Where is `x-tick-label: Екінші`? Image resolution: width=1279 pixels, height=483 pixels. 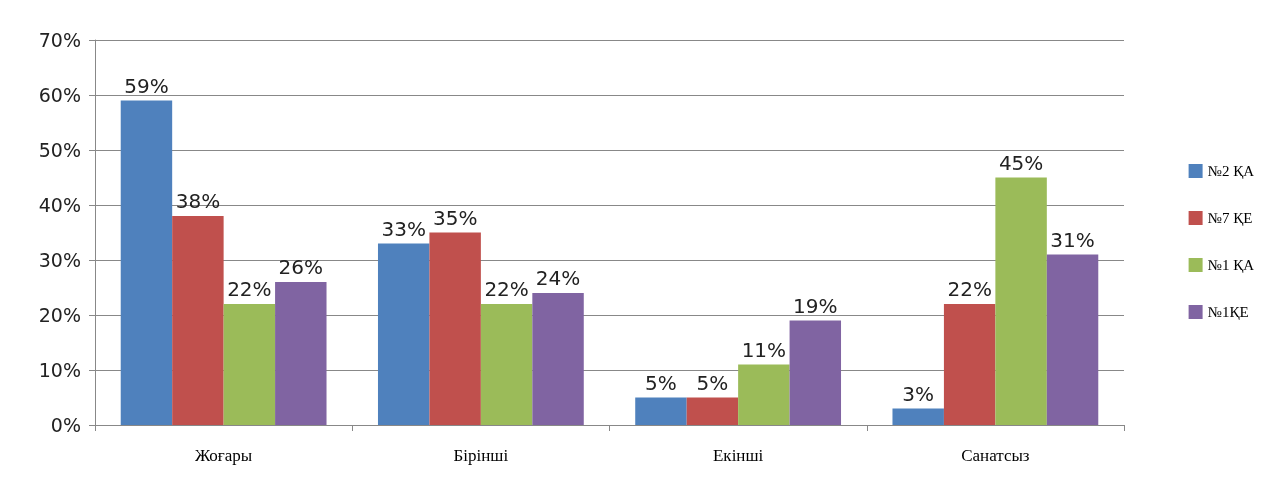 x-tick-label: Екінші is located at coordinates (738, 455).